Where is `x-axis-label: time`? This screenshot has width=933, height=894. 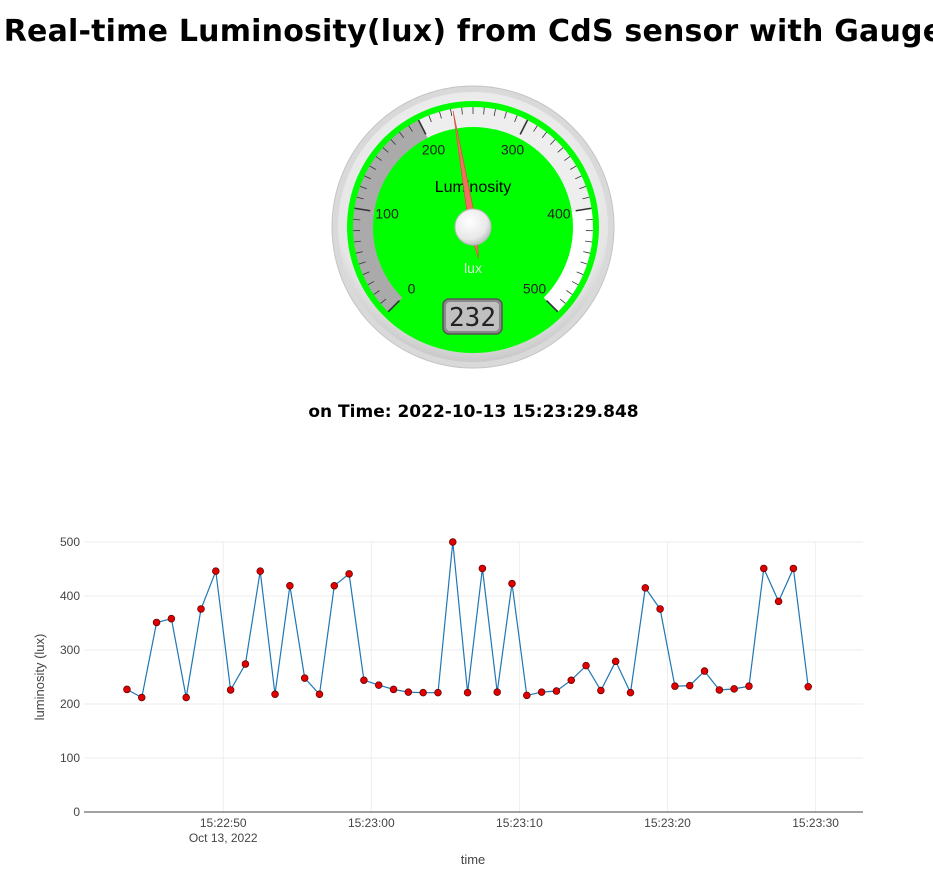
x-axis-label: time is located at coordinates (473, 859).